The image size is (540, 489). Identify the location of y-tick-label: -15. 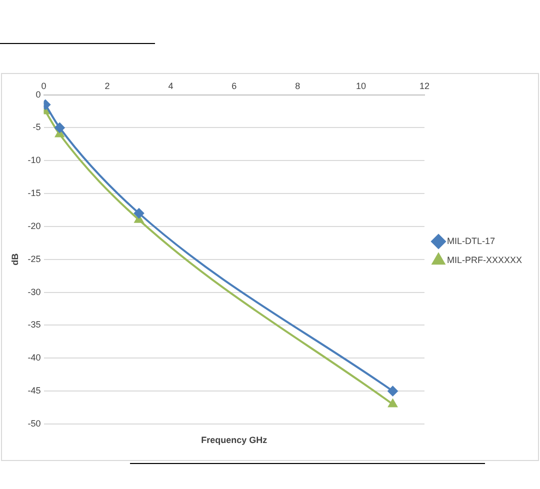
(34, 193).